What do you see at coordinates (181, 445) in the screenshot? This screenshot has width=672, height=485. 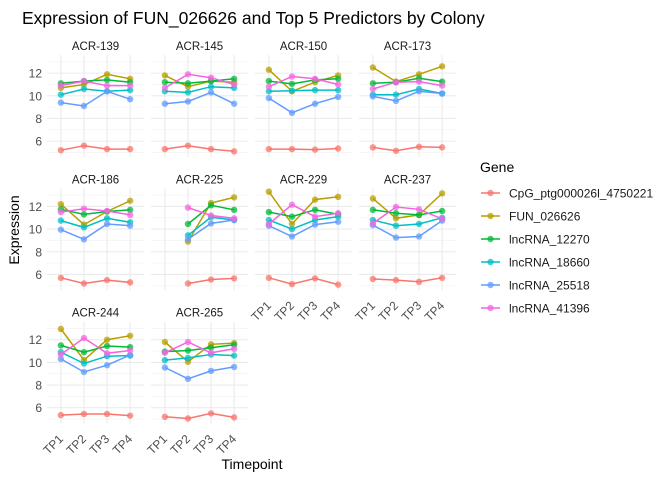 I see `x-tick-label: TP2` at bounding box center [181, 445].